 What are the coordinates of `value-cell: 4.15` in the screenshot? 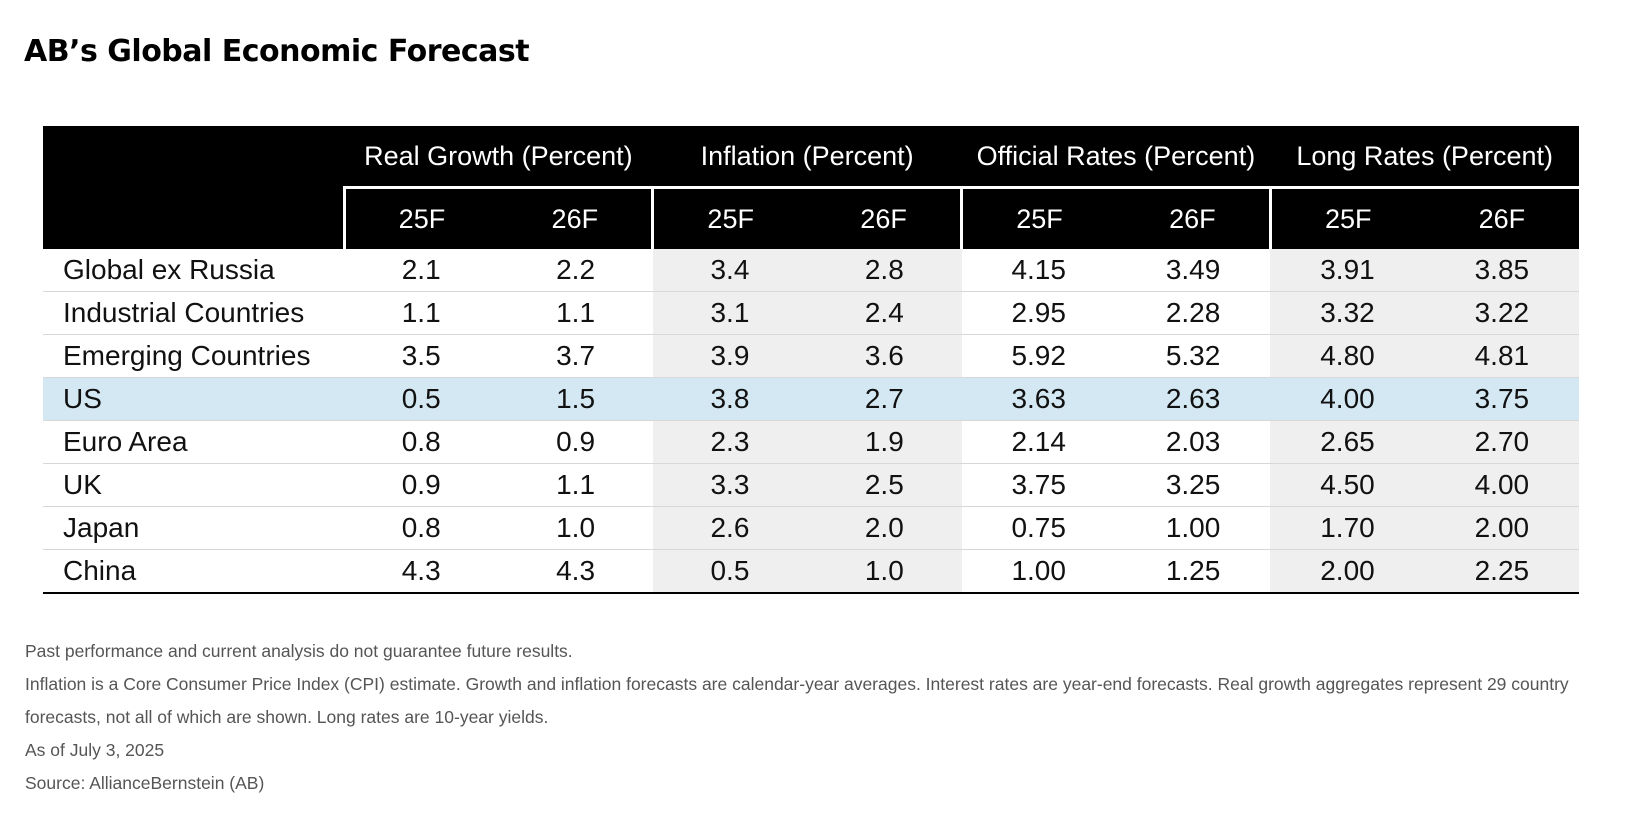 It's located at (1038, 270).